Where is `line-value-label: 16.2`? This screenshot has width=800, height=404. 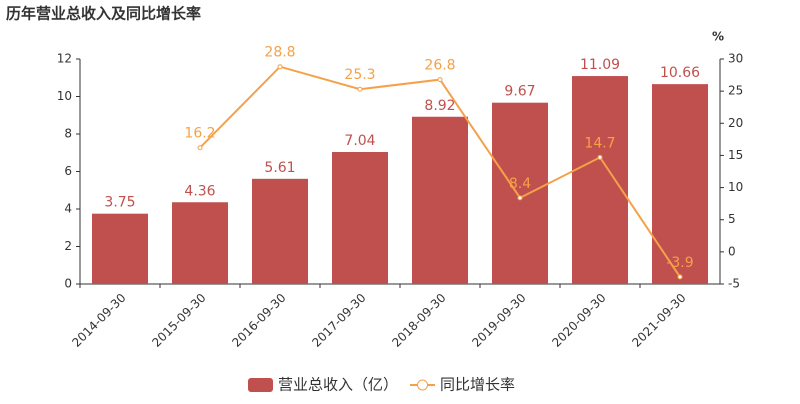 line-value-label: 16.2 is located at coordinates (199, 134).